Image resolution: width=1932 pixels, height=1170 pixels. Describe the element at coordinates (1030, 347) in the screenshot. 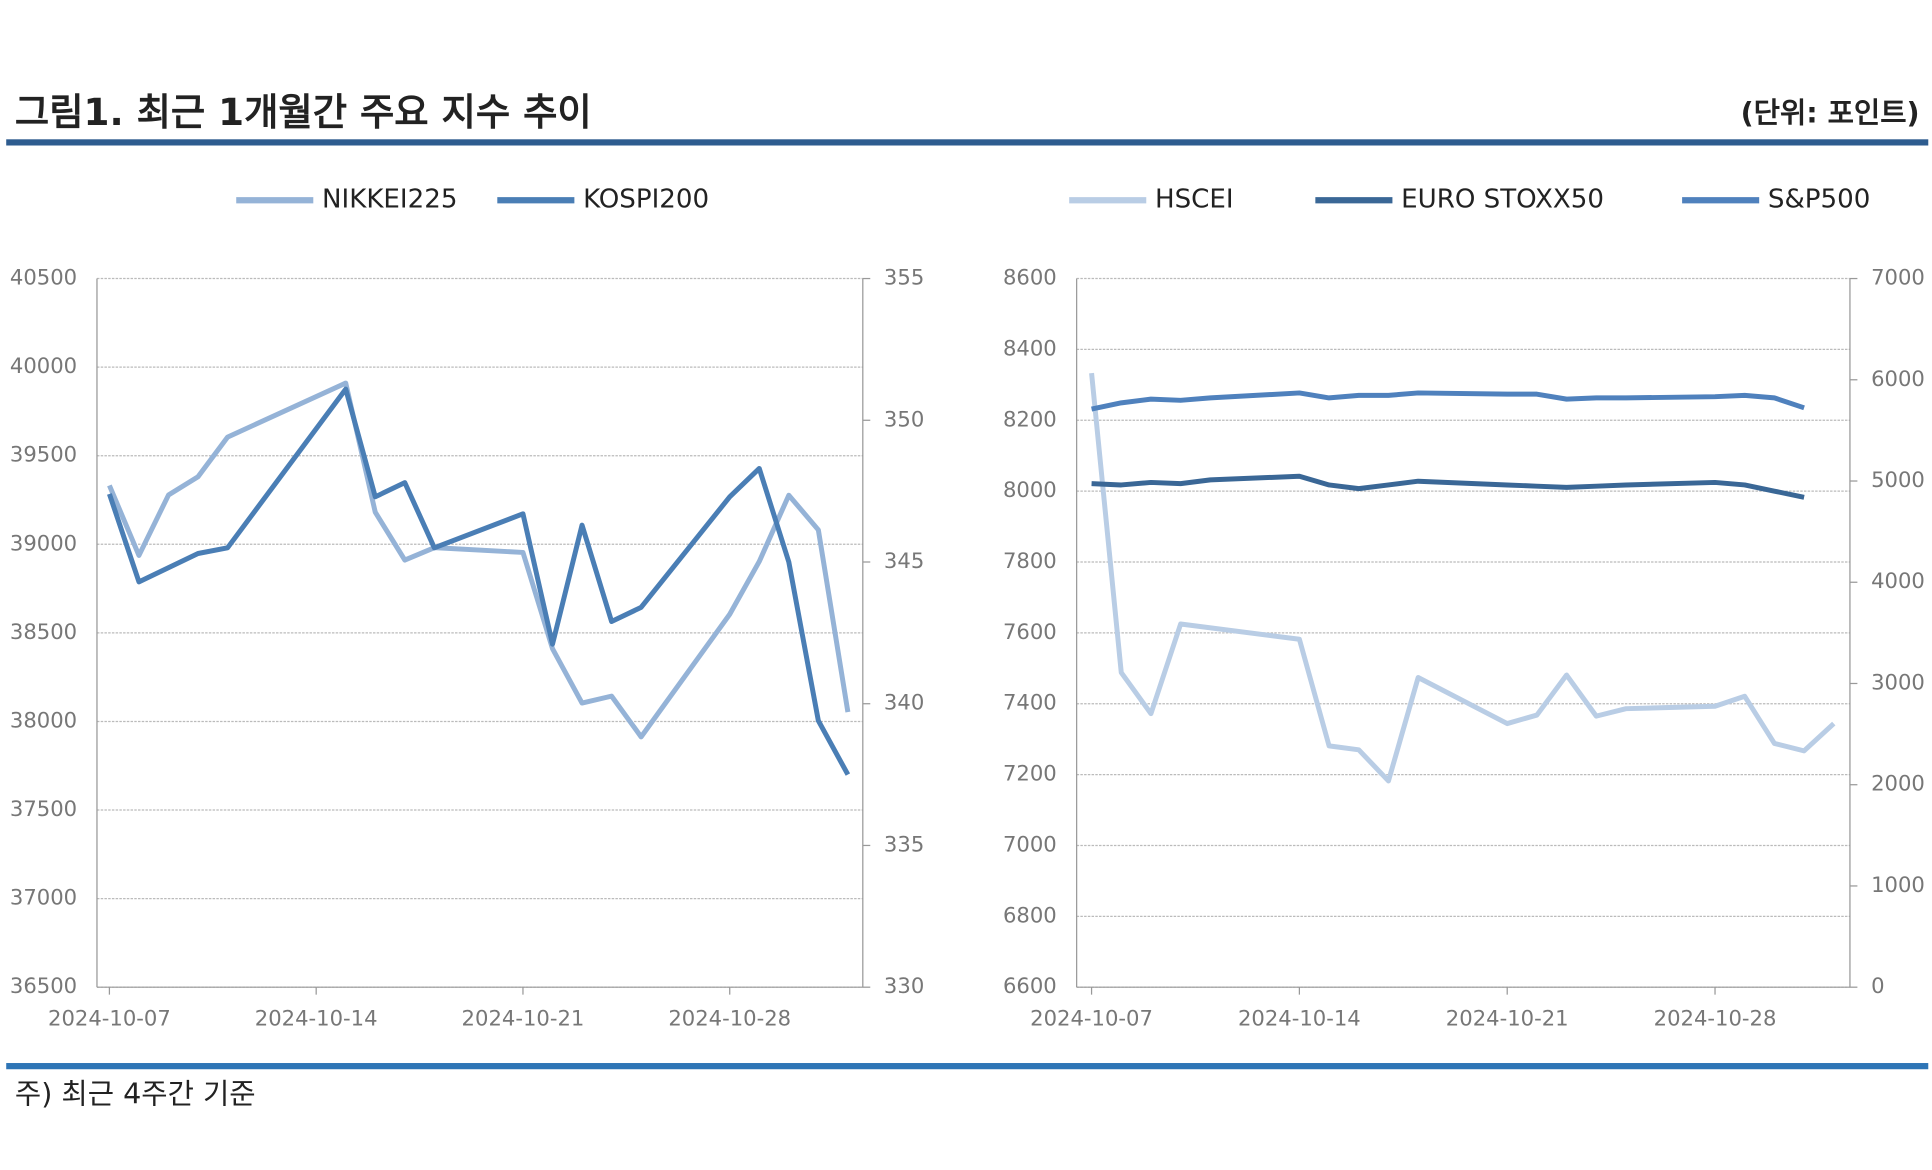

I see `y-tick-label: 8400` at that location.